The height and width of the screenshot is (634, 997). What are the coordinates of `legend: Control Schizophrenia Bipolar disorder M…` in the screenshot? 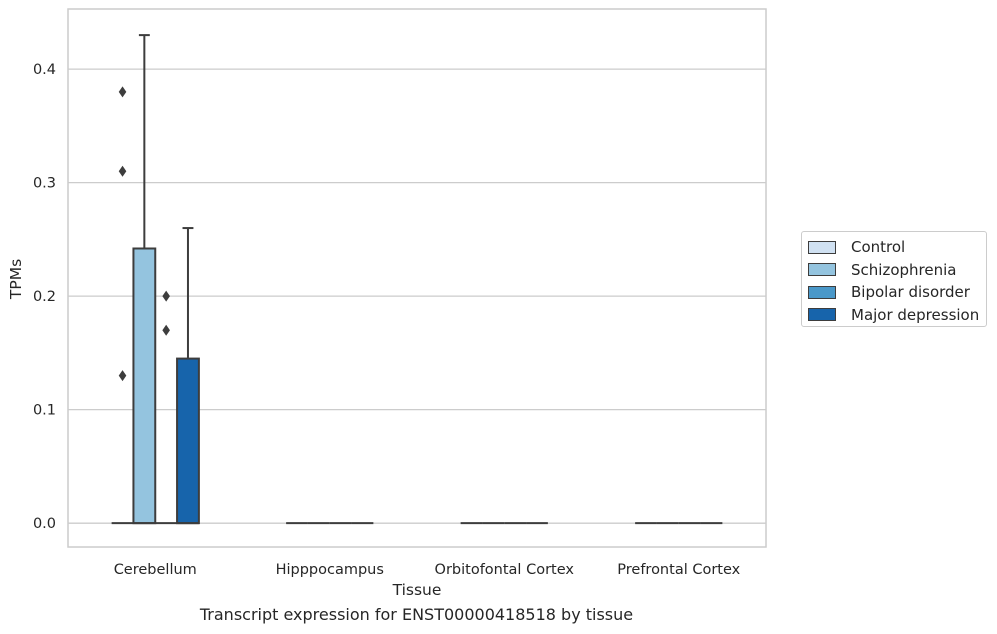 It's located at (894, 279).